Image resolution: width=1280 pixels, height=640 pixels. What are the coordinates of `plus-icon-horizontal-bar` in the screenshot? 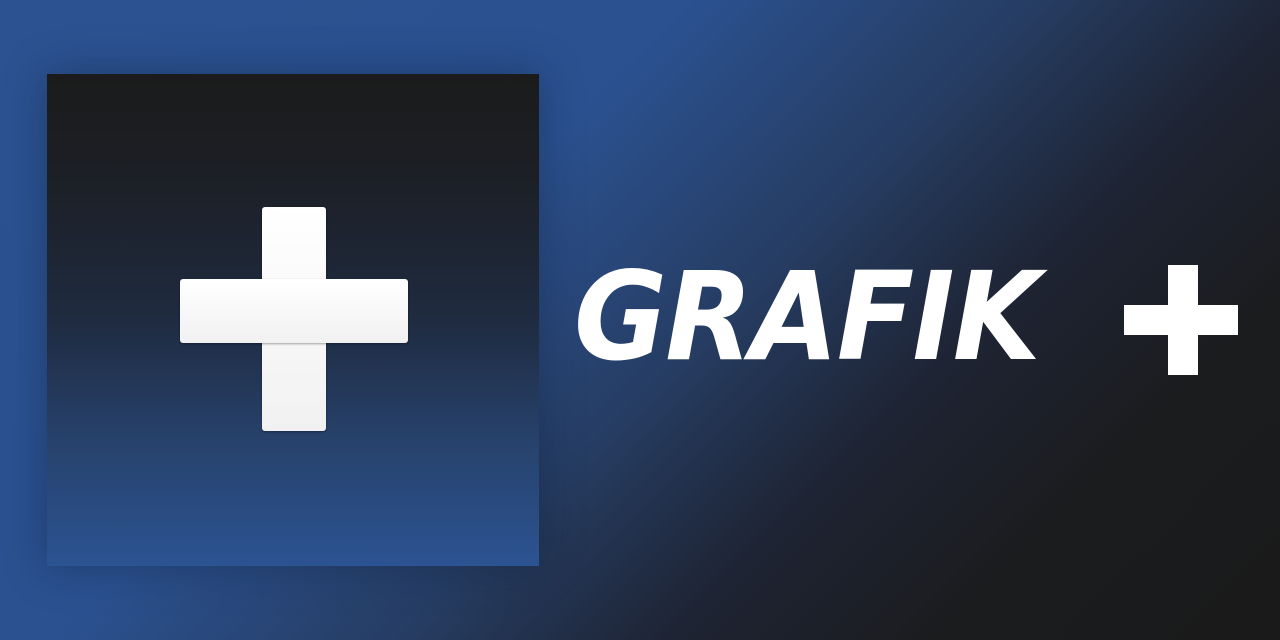 It's located at (294, 311).